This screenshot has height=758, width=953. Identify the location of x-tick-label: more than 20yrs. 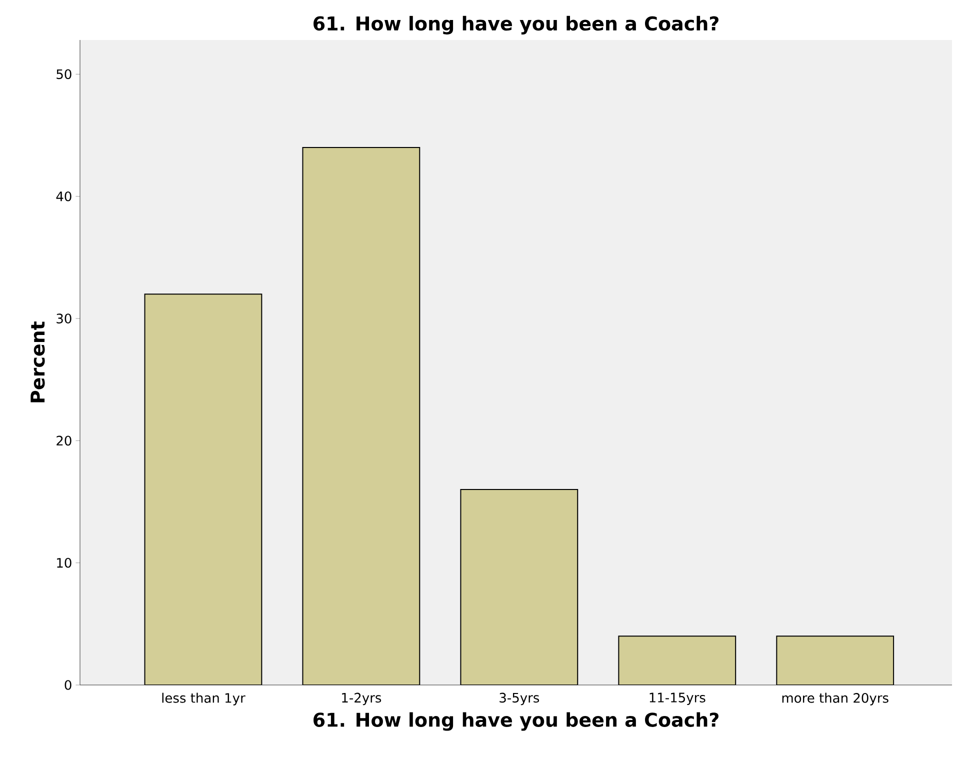
(835, 699).